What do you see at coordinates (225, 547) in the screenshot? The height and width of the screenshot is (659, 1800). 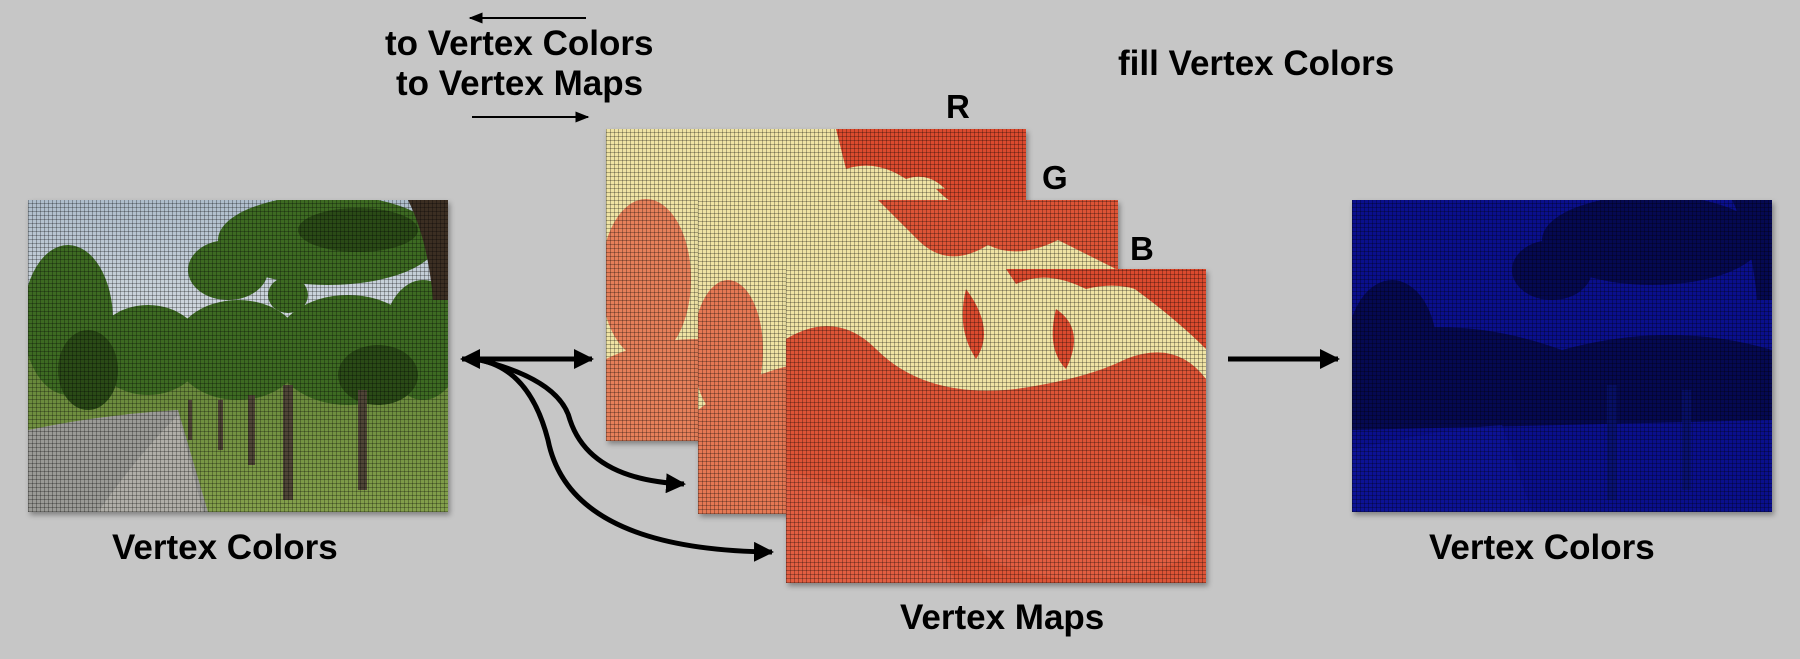 I see `left-caption: Vertex Colors` at bounding box center [225, 547].